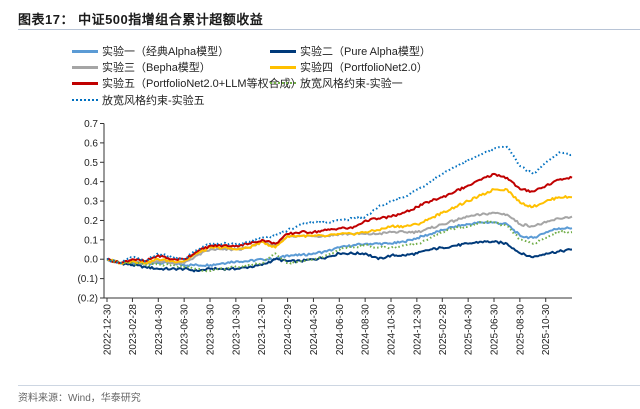  I want to click on legend-item: 实验四（PortfolioNet2.0）, so click(349, 67).